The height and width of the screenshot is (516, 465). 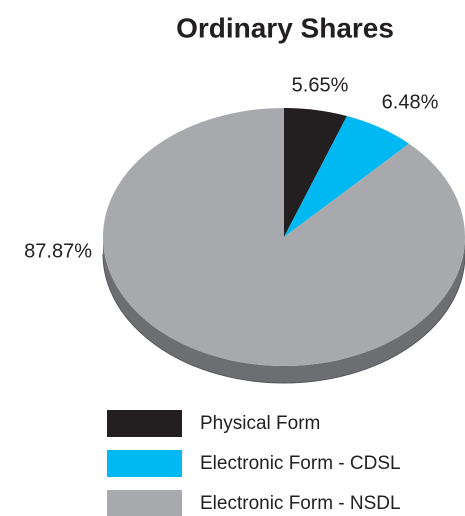 What do you see at coordinates (300, 503) in the screenshot?
I see `legend-label: Electronic Form - NSDL` at bounding box center [300, 503].